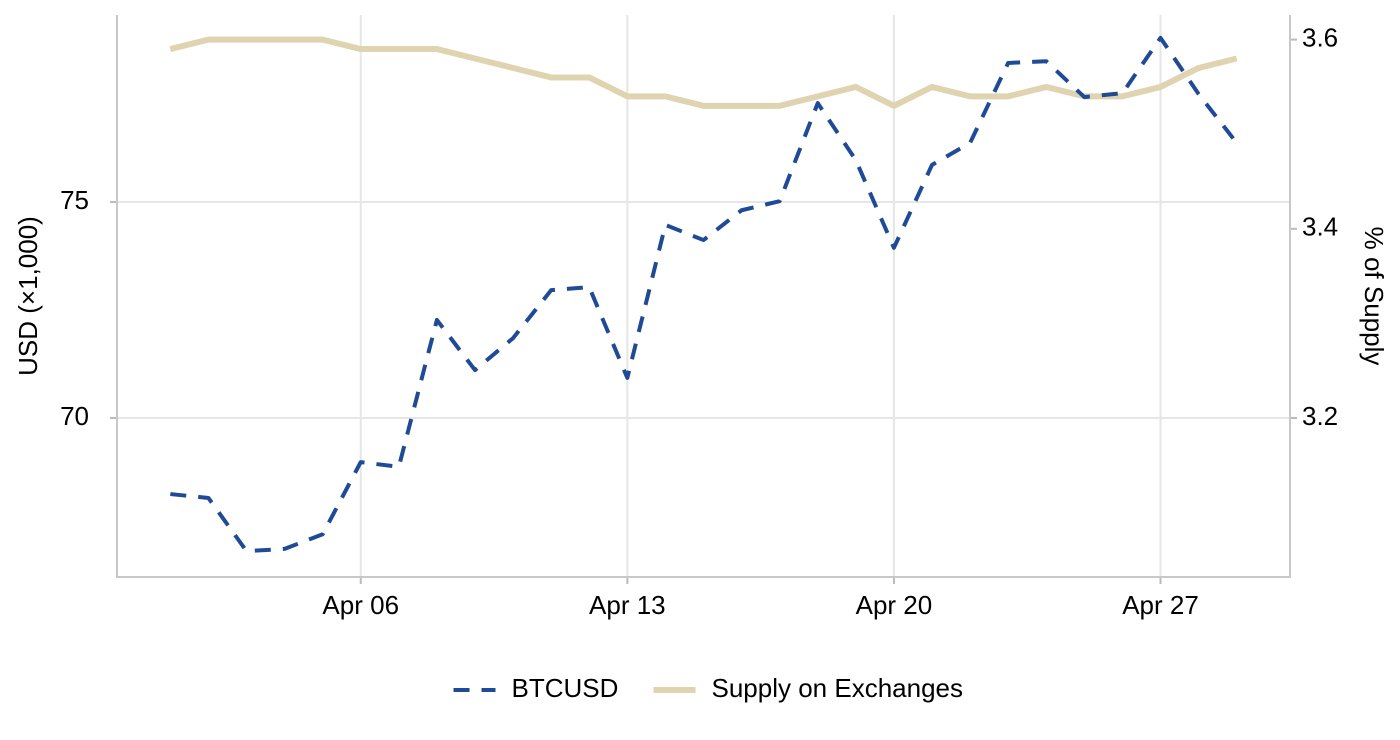 The image size is (1400, 740). Describe the element at coordinates (1320, 227) in the screenshot. I see `y2-tick-label: 3.4` at that location.